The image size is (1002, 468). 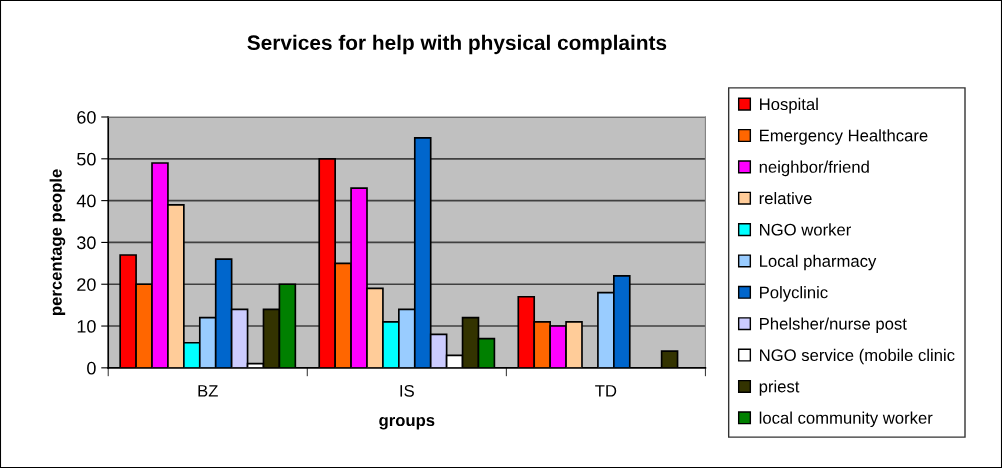 What do you see at coordinates (779, 388) in the screenshot?
I see `legend-label: priest` at bounding box center [779, 388].